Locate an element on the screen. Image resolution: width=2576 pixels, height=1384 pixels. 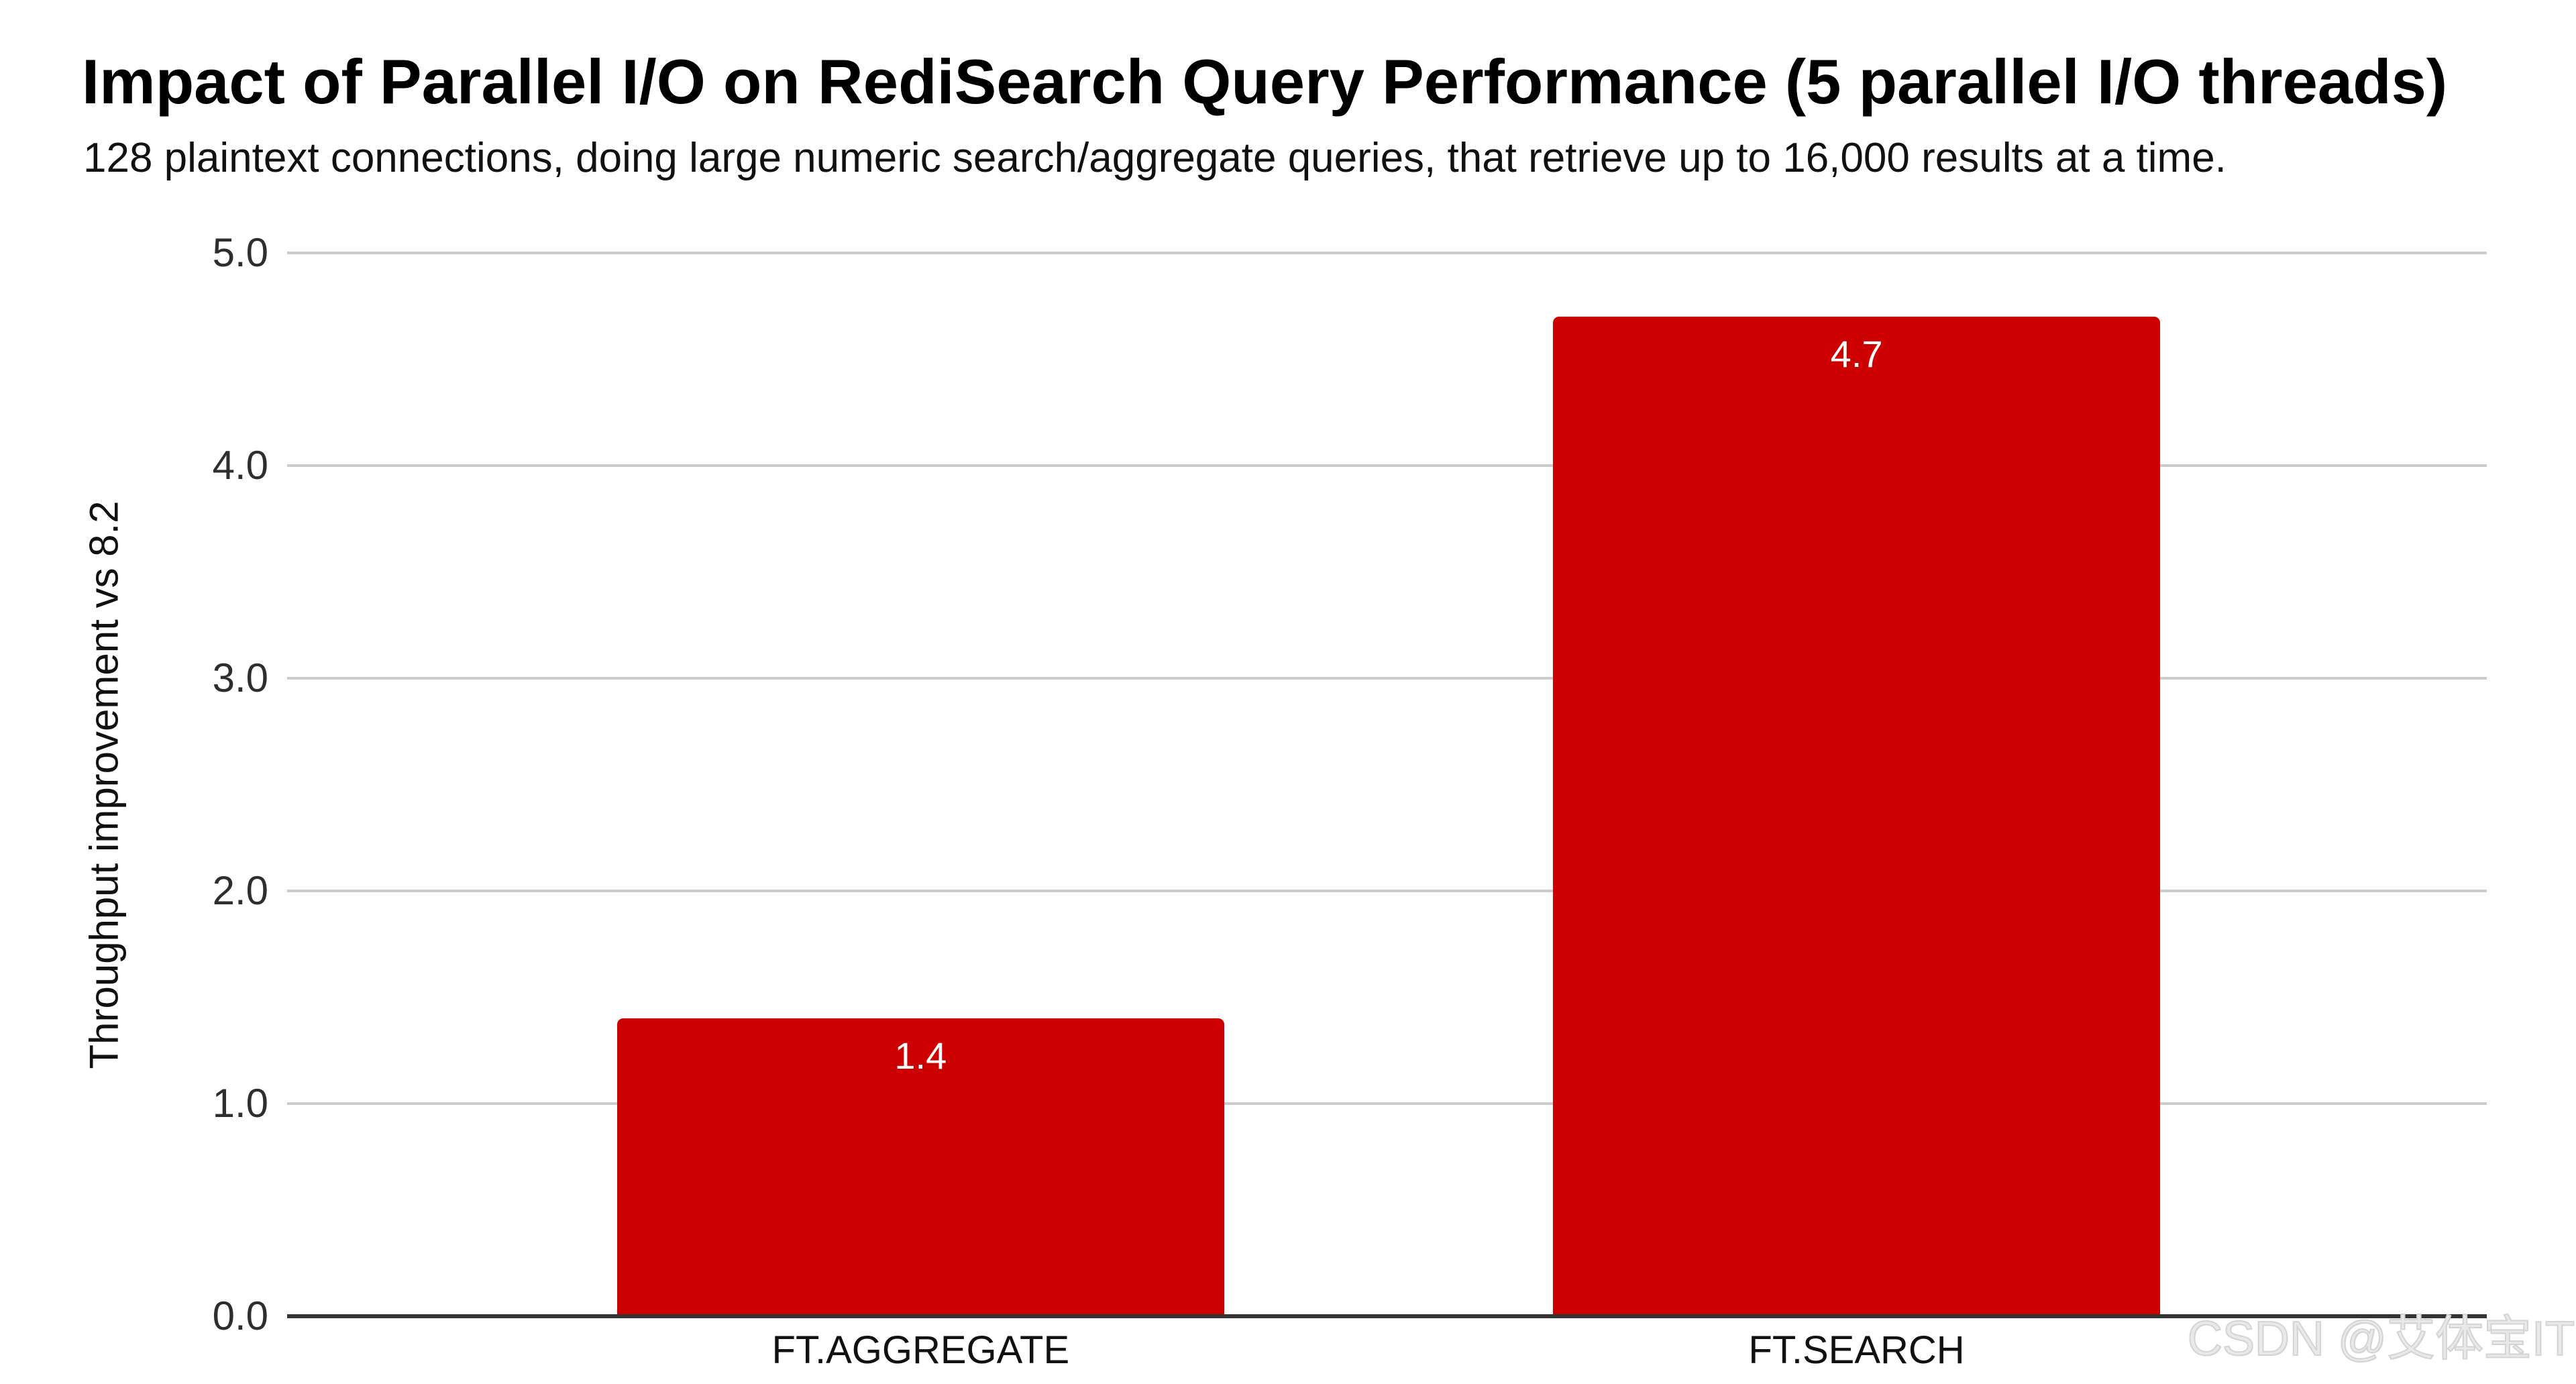
y-tick-label: 5.0 is located at coordinates (240, 252).